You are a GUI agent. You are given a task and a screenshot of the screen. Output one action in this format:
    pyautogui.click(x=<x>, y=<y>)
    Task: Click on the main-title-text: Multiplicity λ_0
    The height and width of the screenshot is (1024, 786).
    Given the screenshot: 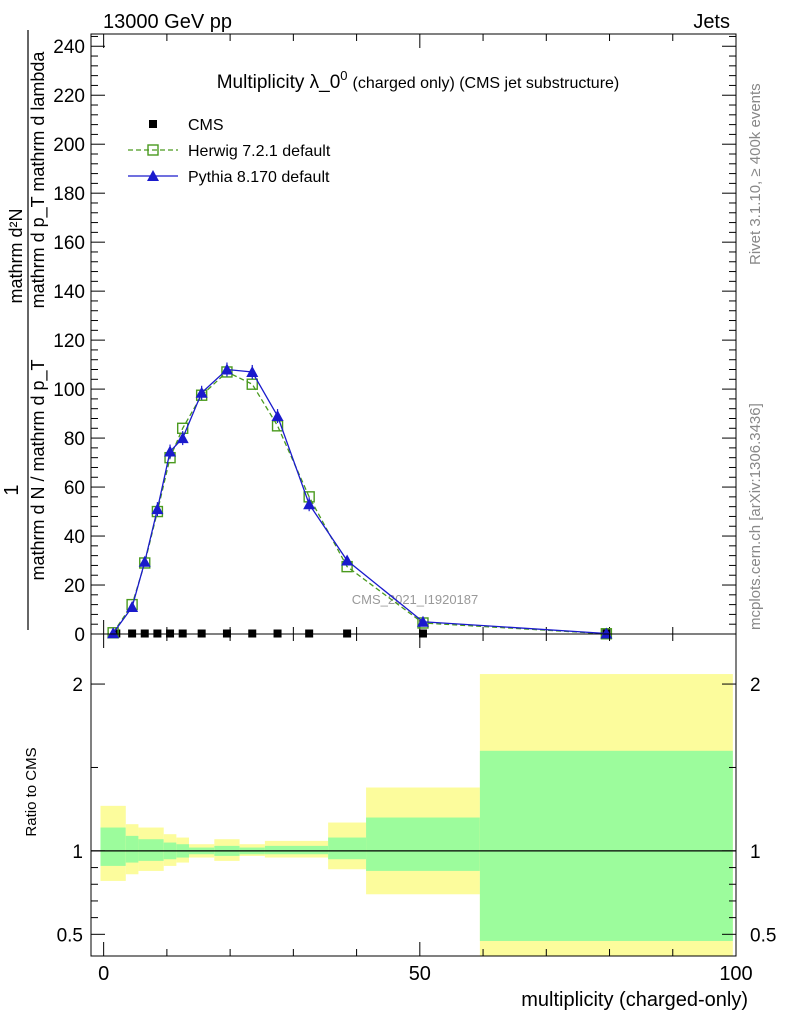 What is the action you would take?
    pyautogui.click(x=279, y=82)
    